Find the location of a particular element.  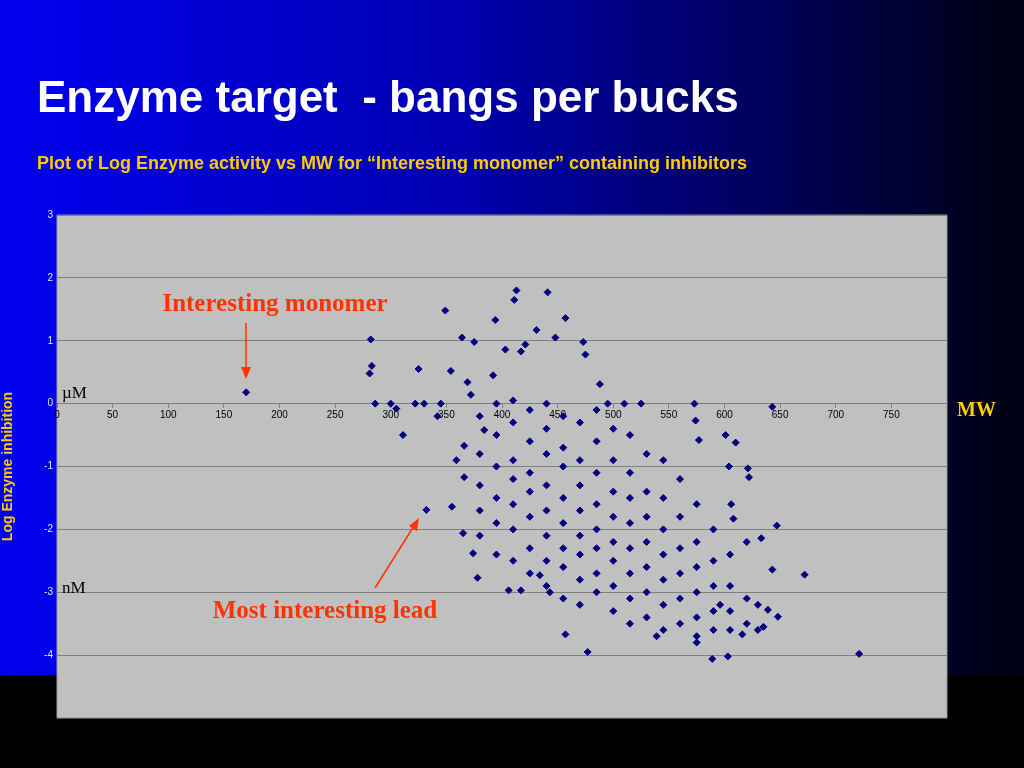

y-tick-label: -4 is located at coordinates (49, 654).